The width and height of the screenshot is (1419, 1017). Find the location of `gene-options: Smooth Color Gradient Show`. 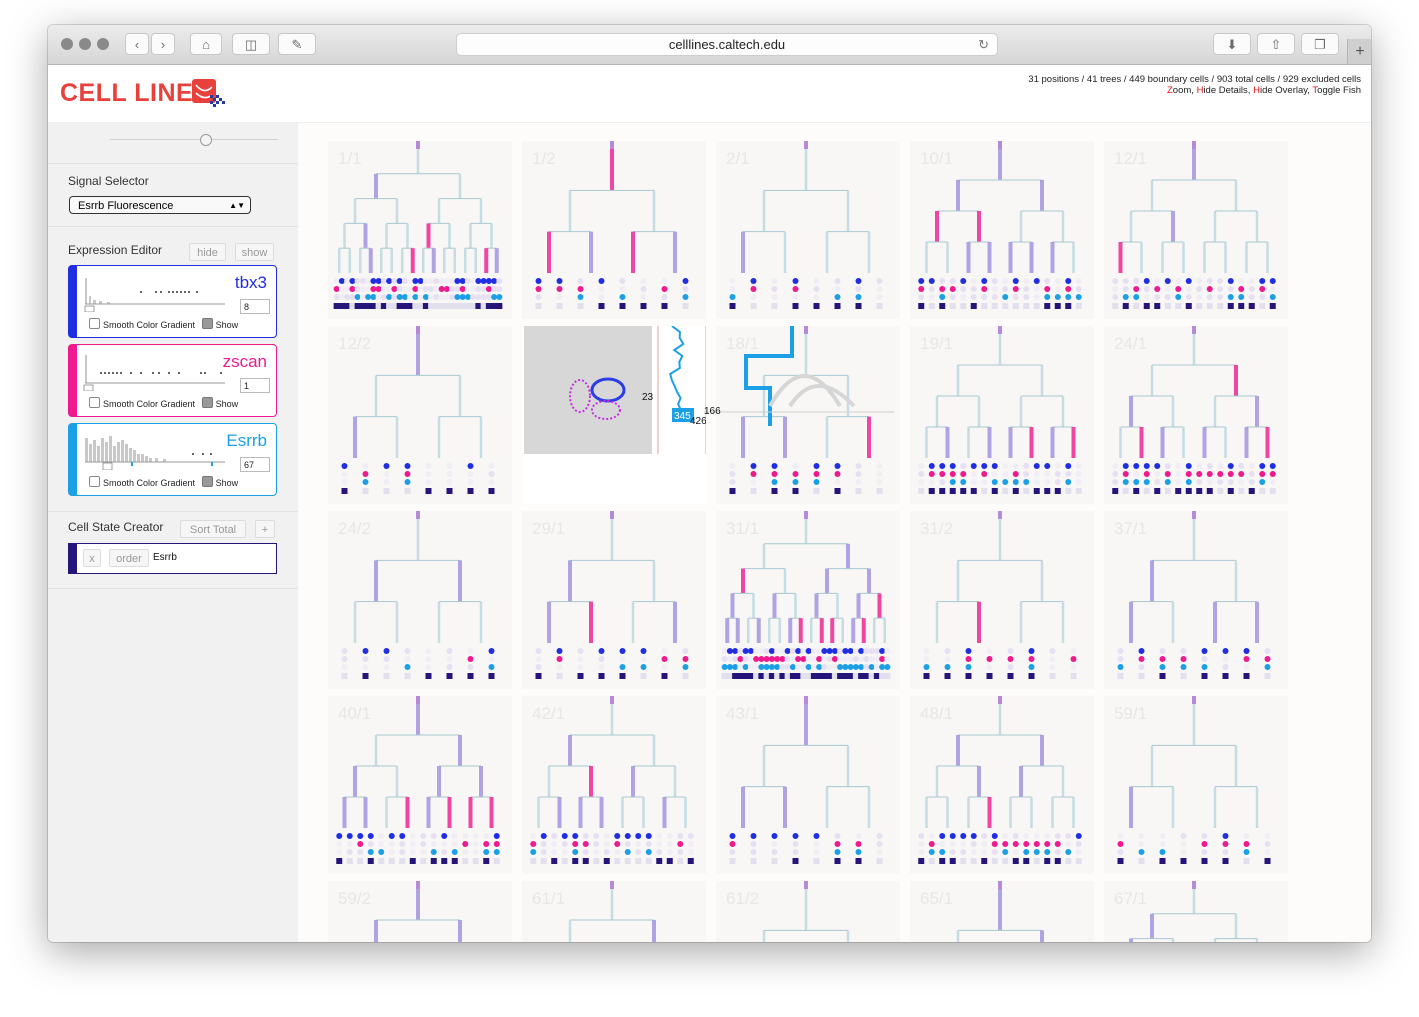

gene-options: Smooth Color Gradient Show is located at coordinates (163, 482).